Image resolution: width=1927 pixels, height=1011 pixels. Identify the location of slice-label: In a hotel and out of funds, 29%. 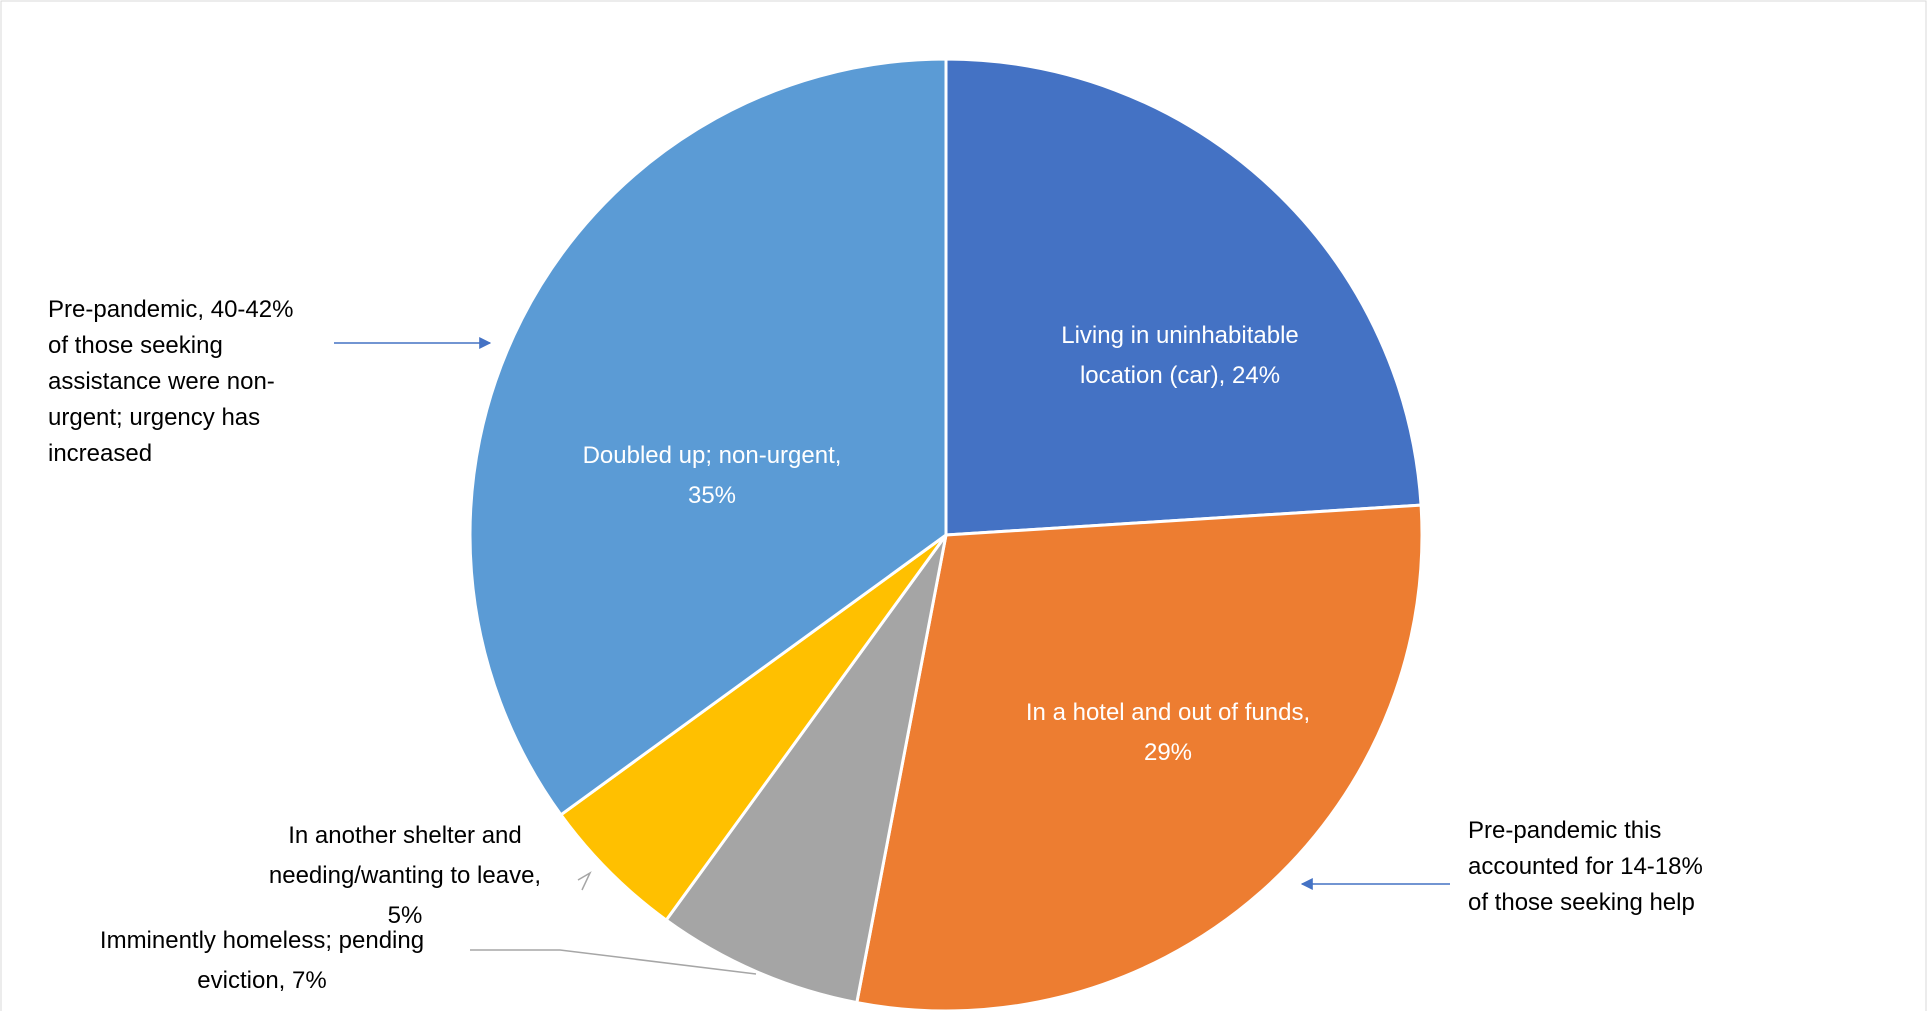
(1168, 732).